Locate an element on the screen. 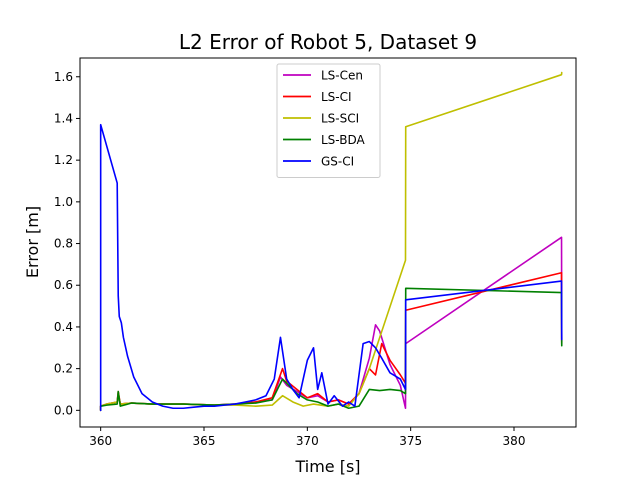 The image size is (640, 480). y-tick-label: 0.0 is located at coordinates (63, 410).